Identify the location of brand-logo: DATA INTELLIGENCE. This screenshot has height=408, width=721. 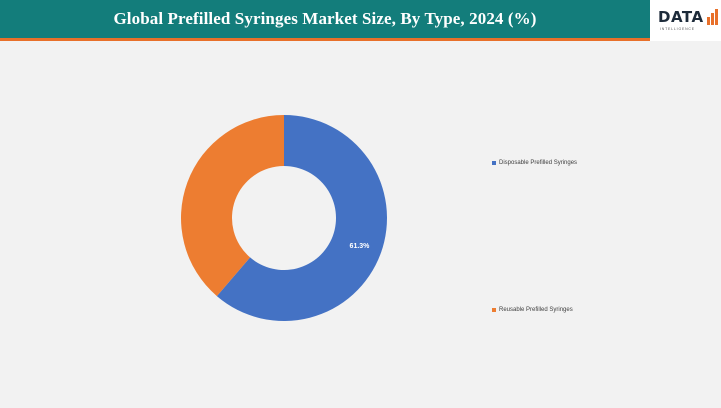
(685, 20).